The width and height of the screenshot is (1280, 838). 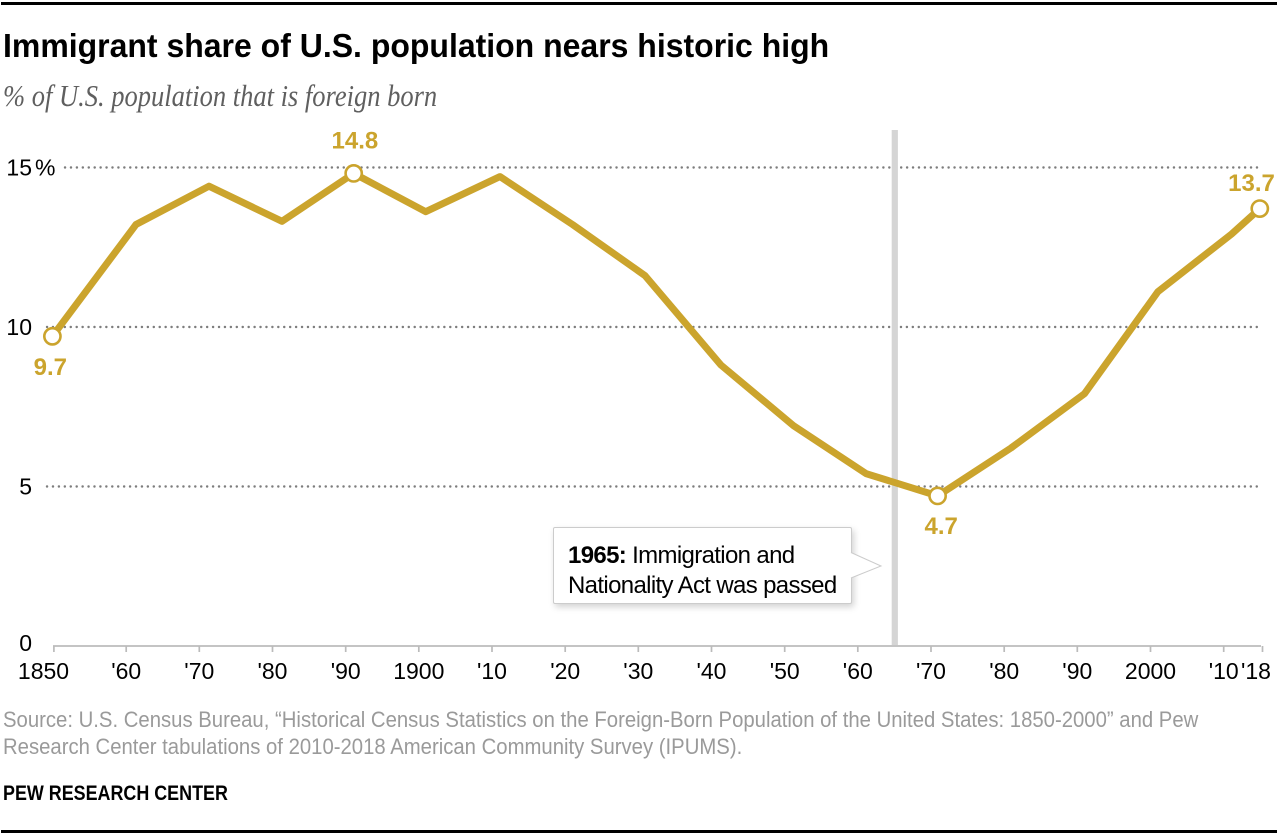 What do you see at coordinates (43, 671) in the screenshot?
I see `svg-text: 1850` at bounding box center [43, 671].